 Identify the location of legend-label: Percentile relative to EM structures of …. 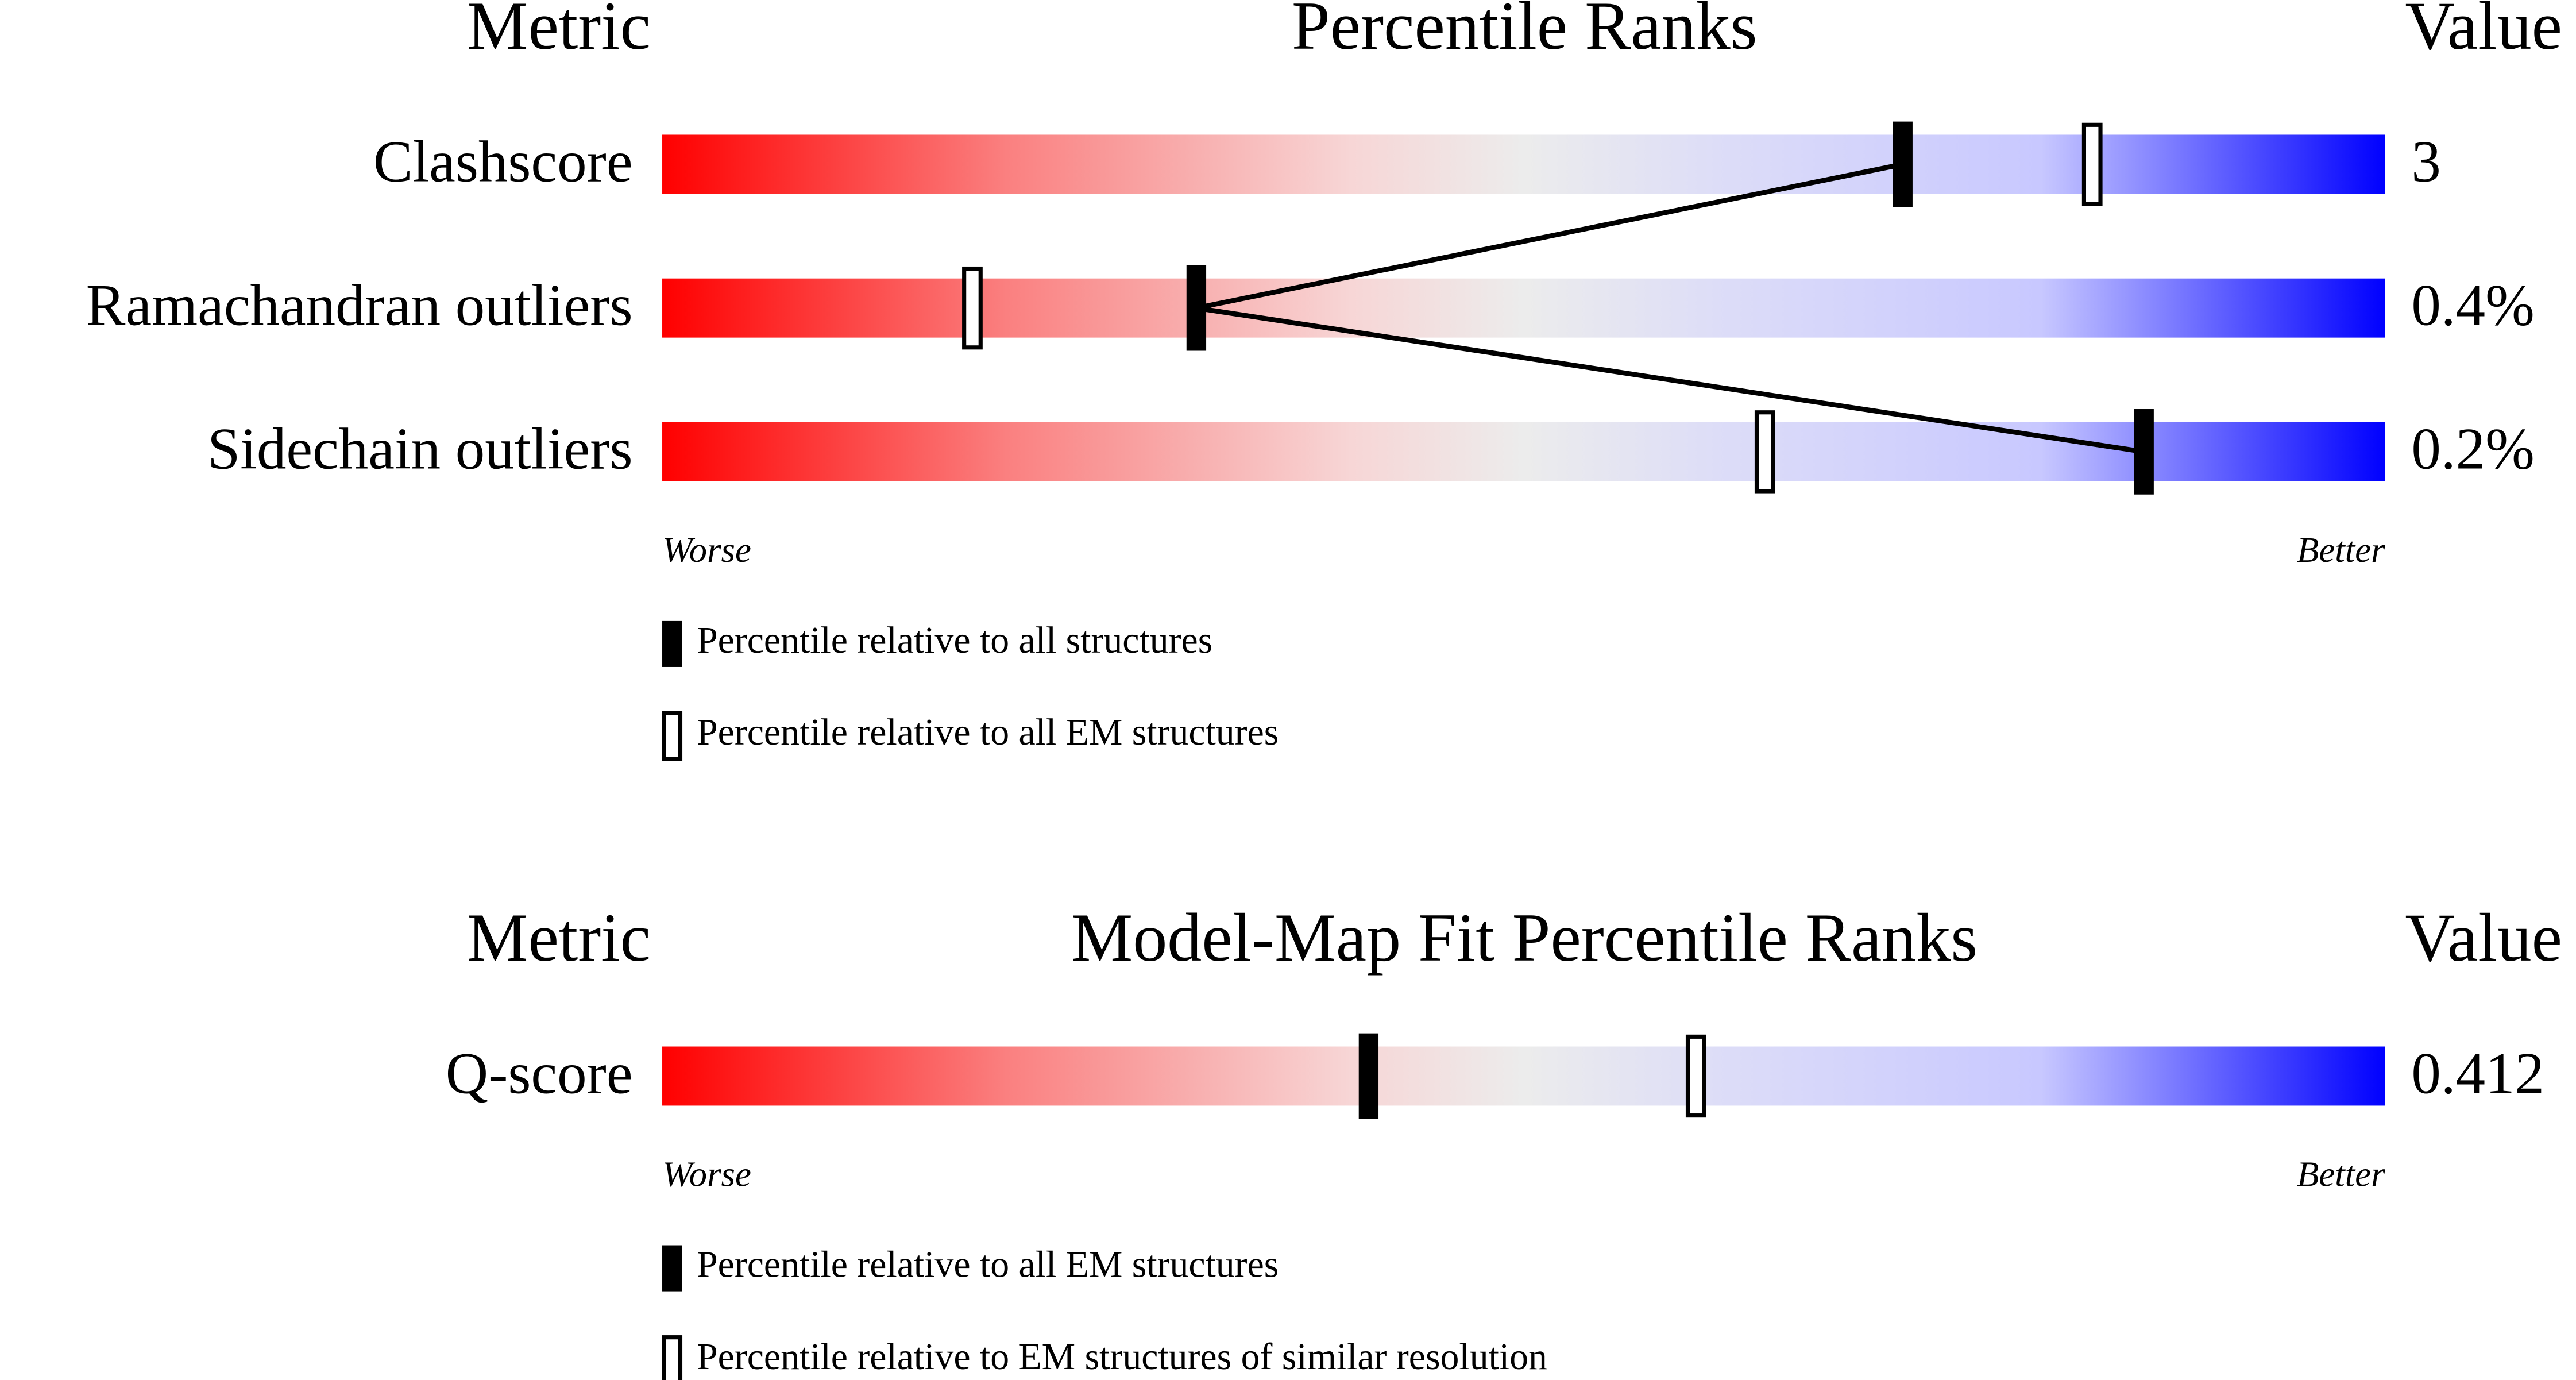
(1122, 1357).